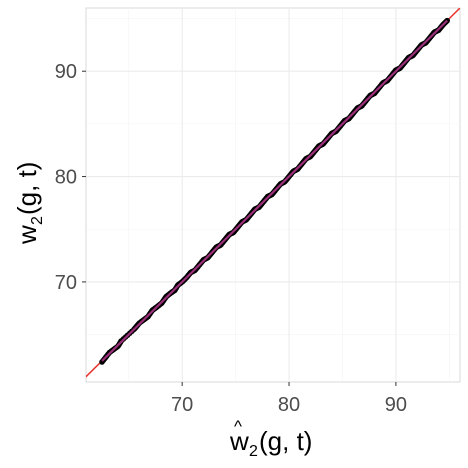 This screenshot has height=468, width=468. I want to click on x-axis-title-hat: ^, so click(238, 426).